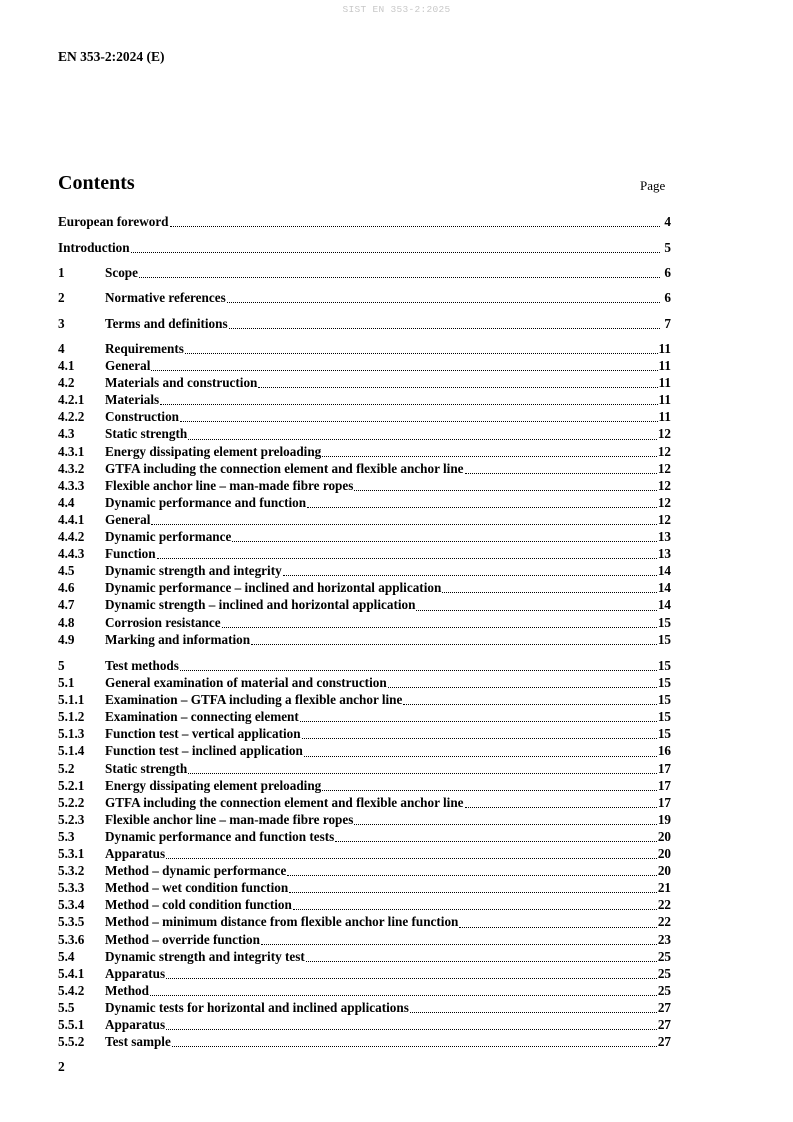 The width and height of the screenshot is (793, 1122). I want to click on toc-entry: 5.4 Dynamic strength and integrity test 25, so click(364, 957).